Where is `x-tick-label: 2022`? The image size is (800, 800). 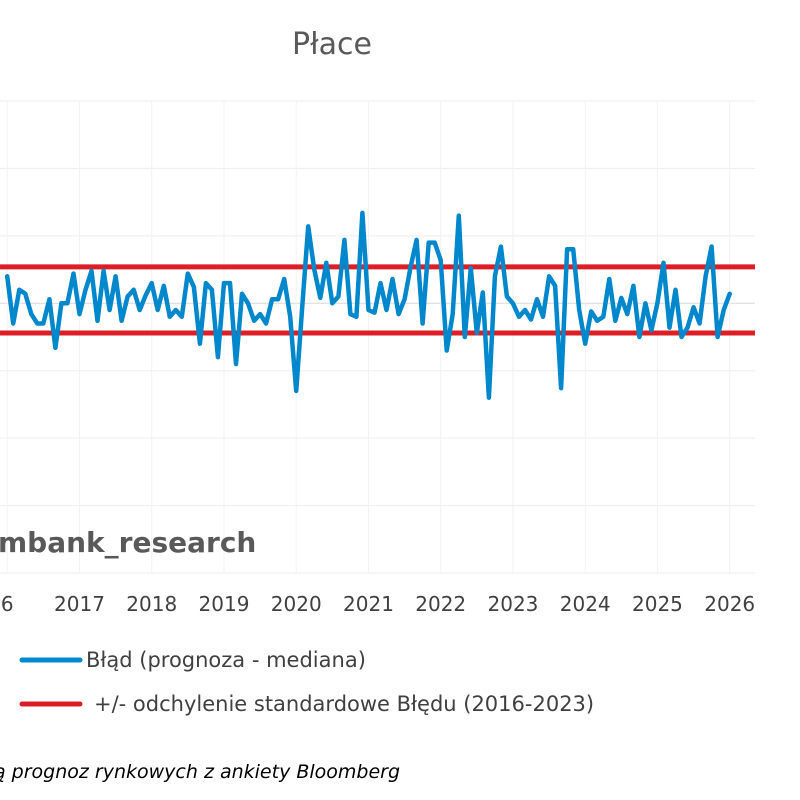 x-tick-label: 2022 is located at coordinates (440, 604).